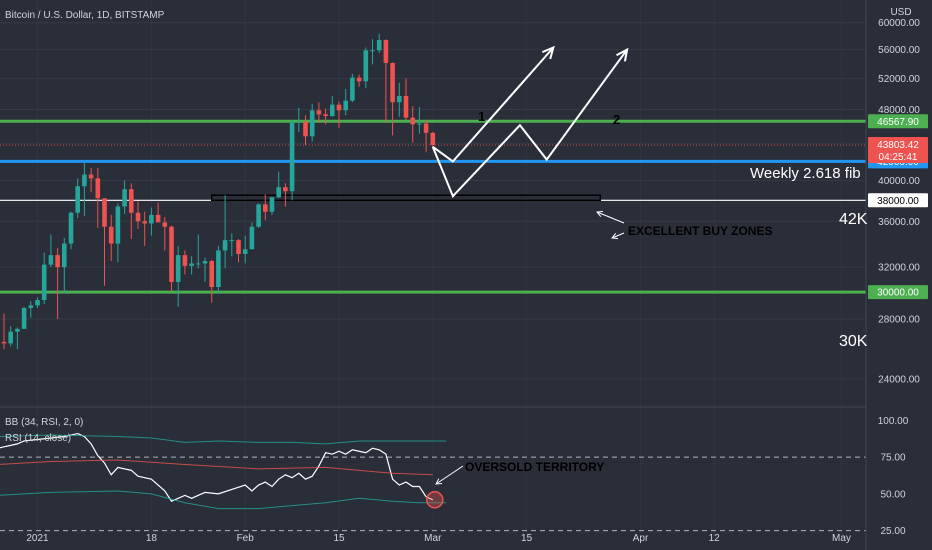  Describe the element at coordinates (899, 379) in the screenshot. I see `price-tick-label: 24000.00` at that location.